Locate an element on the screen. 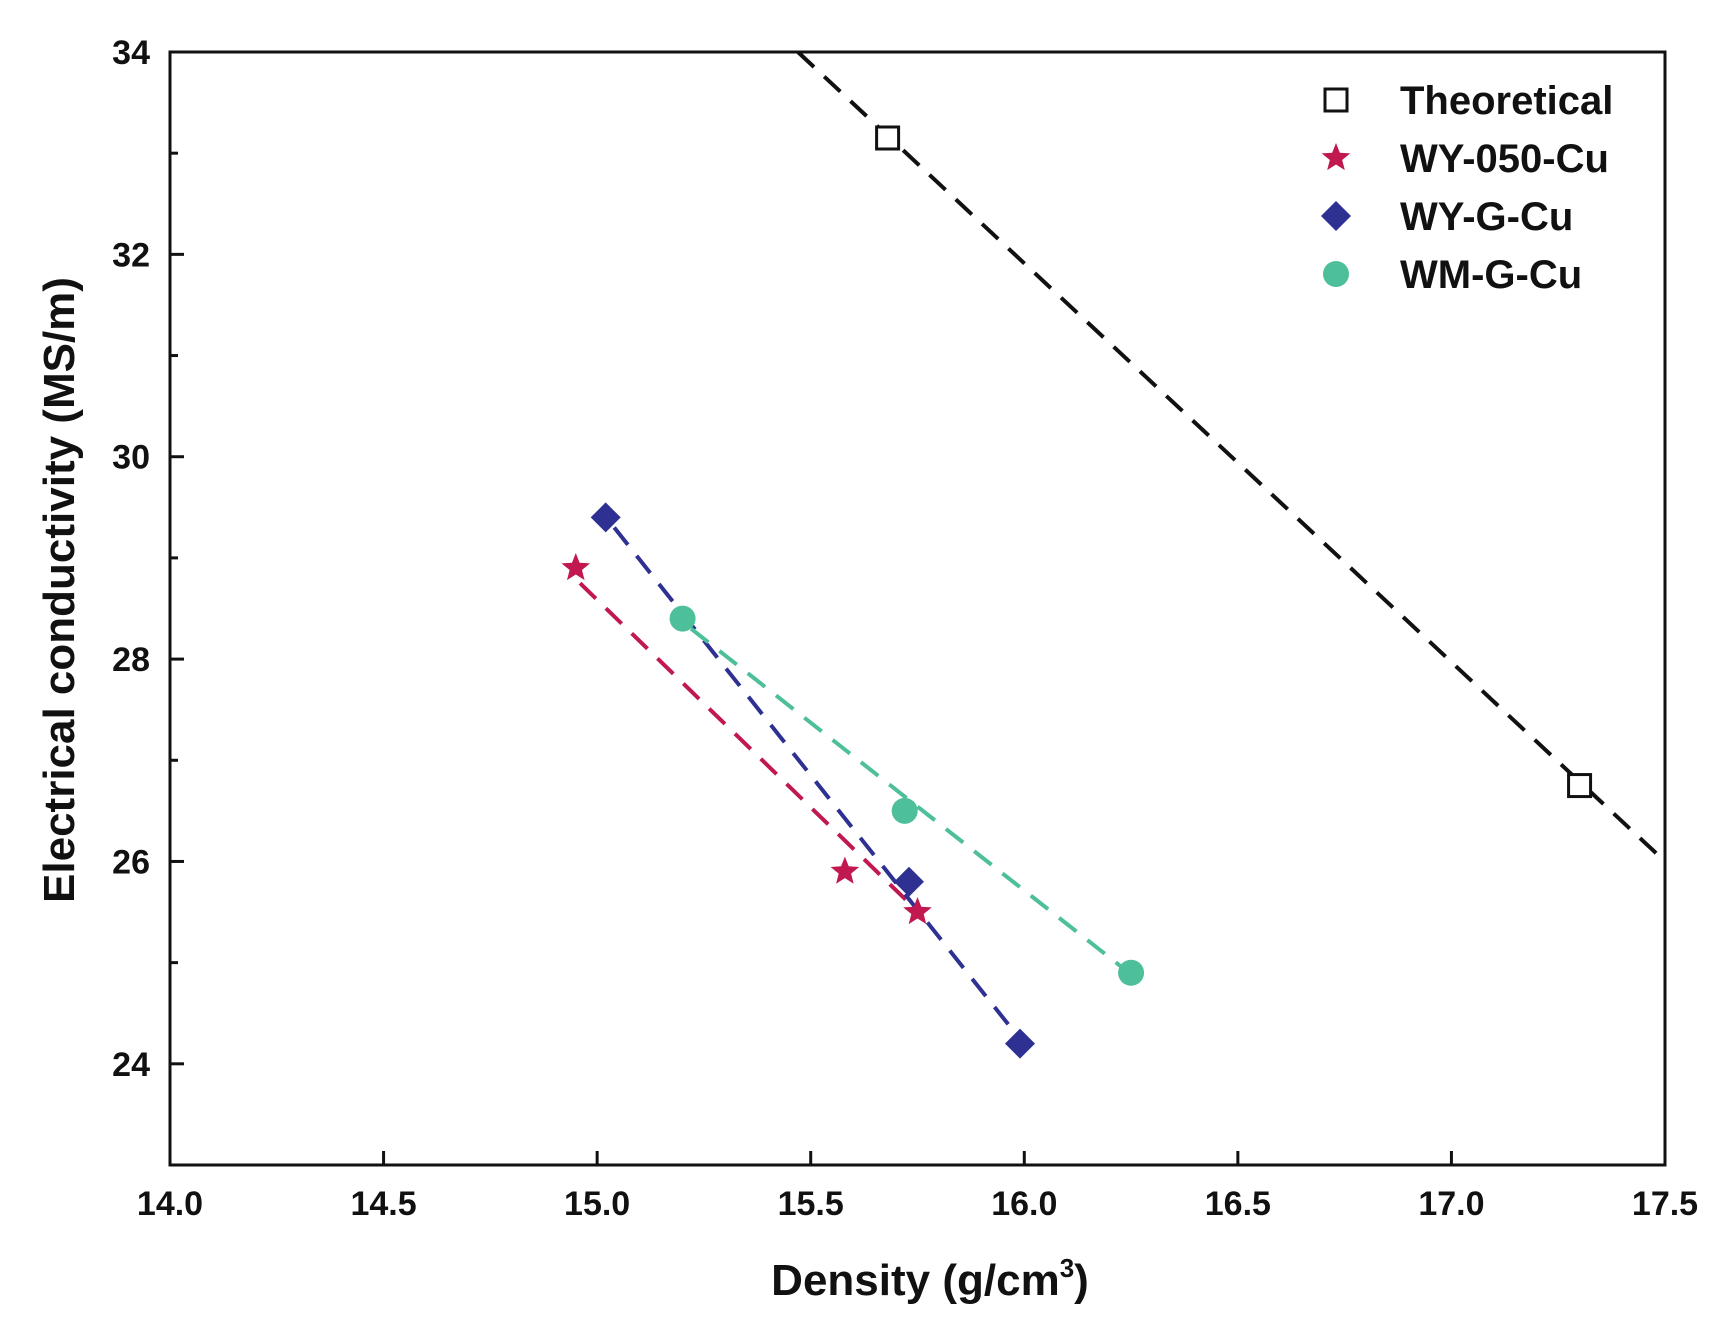 This screenshot has width=1731, height=1325. x-tick-label: 15.0 is located at coordinates (597, 1204).